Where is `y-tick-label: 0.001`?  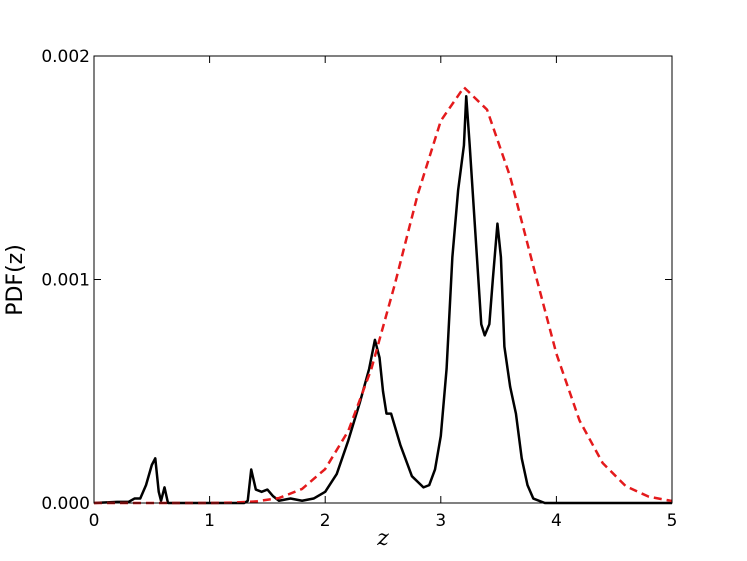
y-tick-label: 0.001 is located at coordinates (65, 281).